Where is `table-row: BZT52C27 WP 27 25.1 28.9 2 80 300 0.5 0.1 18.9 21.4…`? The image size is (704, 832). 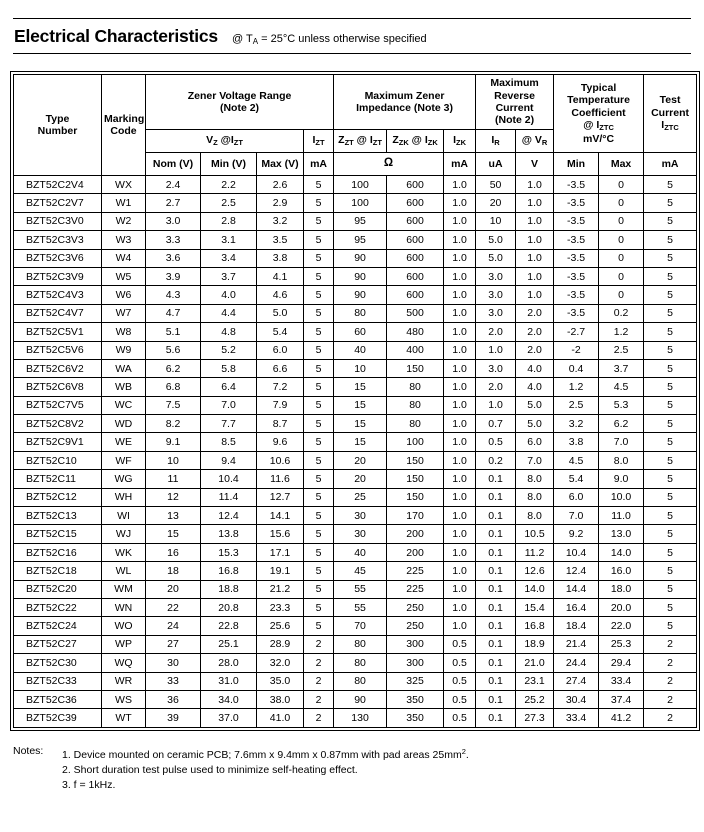
table-row: BZT52C27 WP 27 25.1 28.9 2 80 300 0.5 0.1 18.9 21.4… is located at coordinates (355, 644).